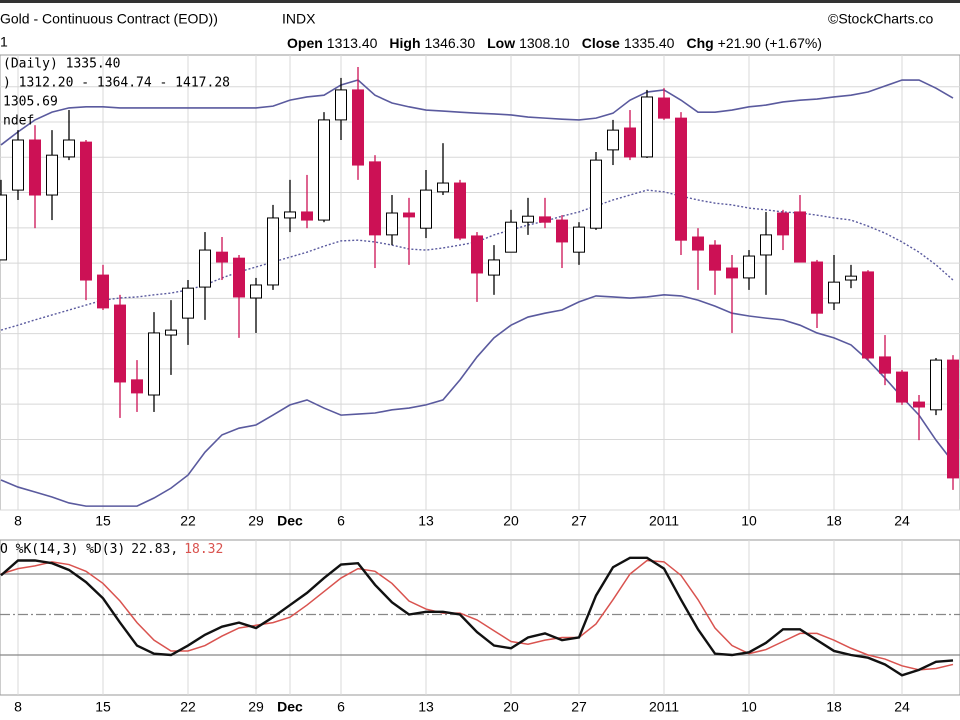 This screenshot has width=960, height=720. What do you see at coordinates (290, 707) in the screenshot?
I see `x-tick-label: Dec` at bounding box center [290, 707].